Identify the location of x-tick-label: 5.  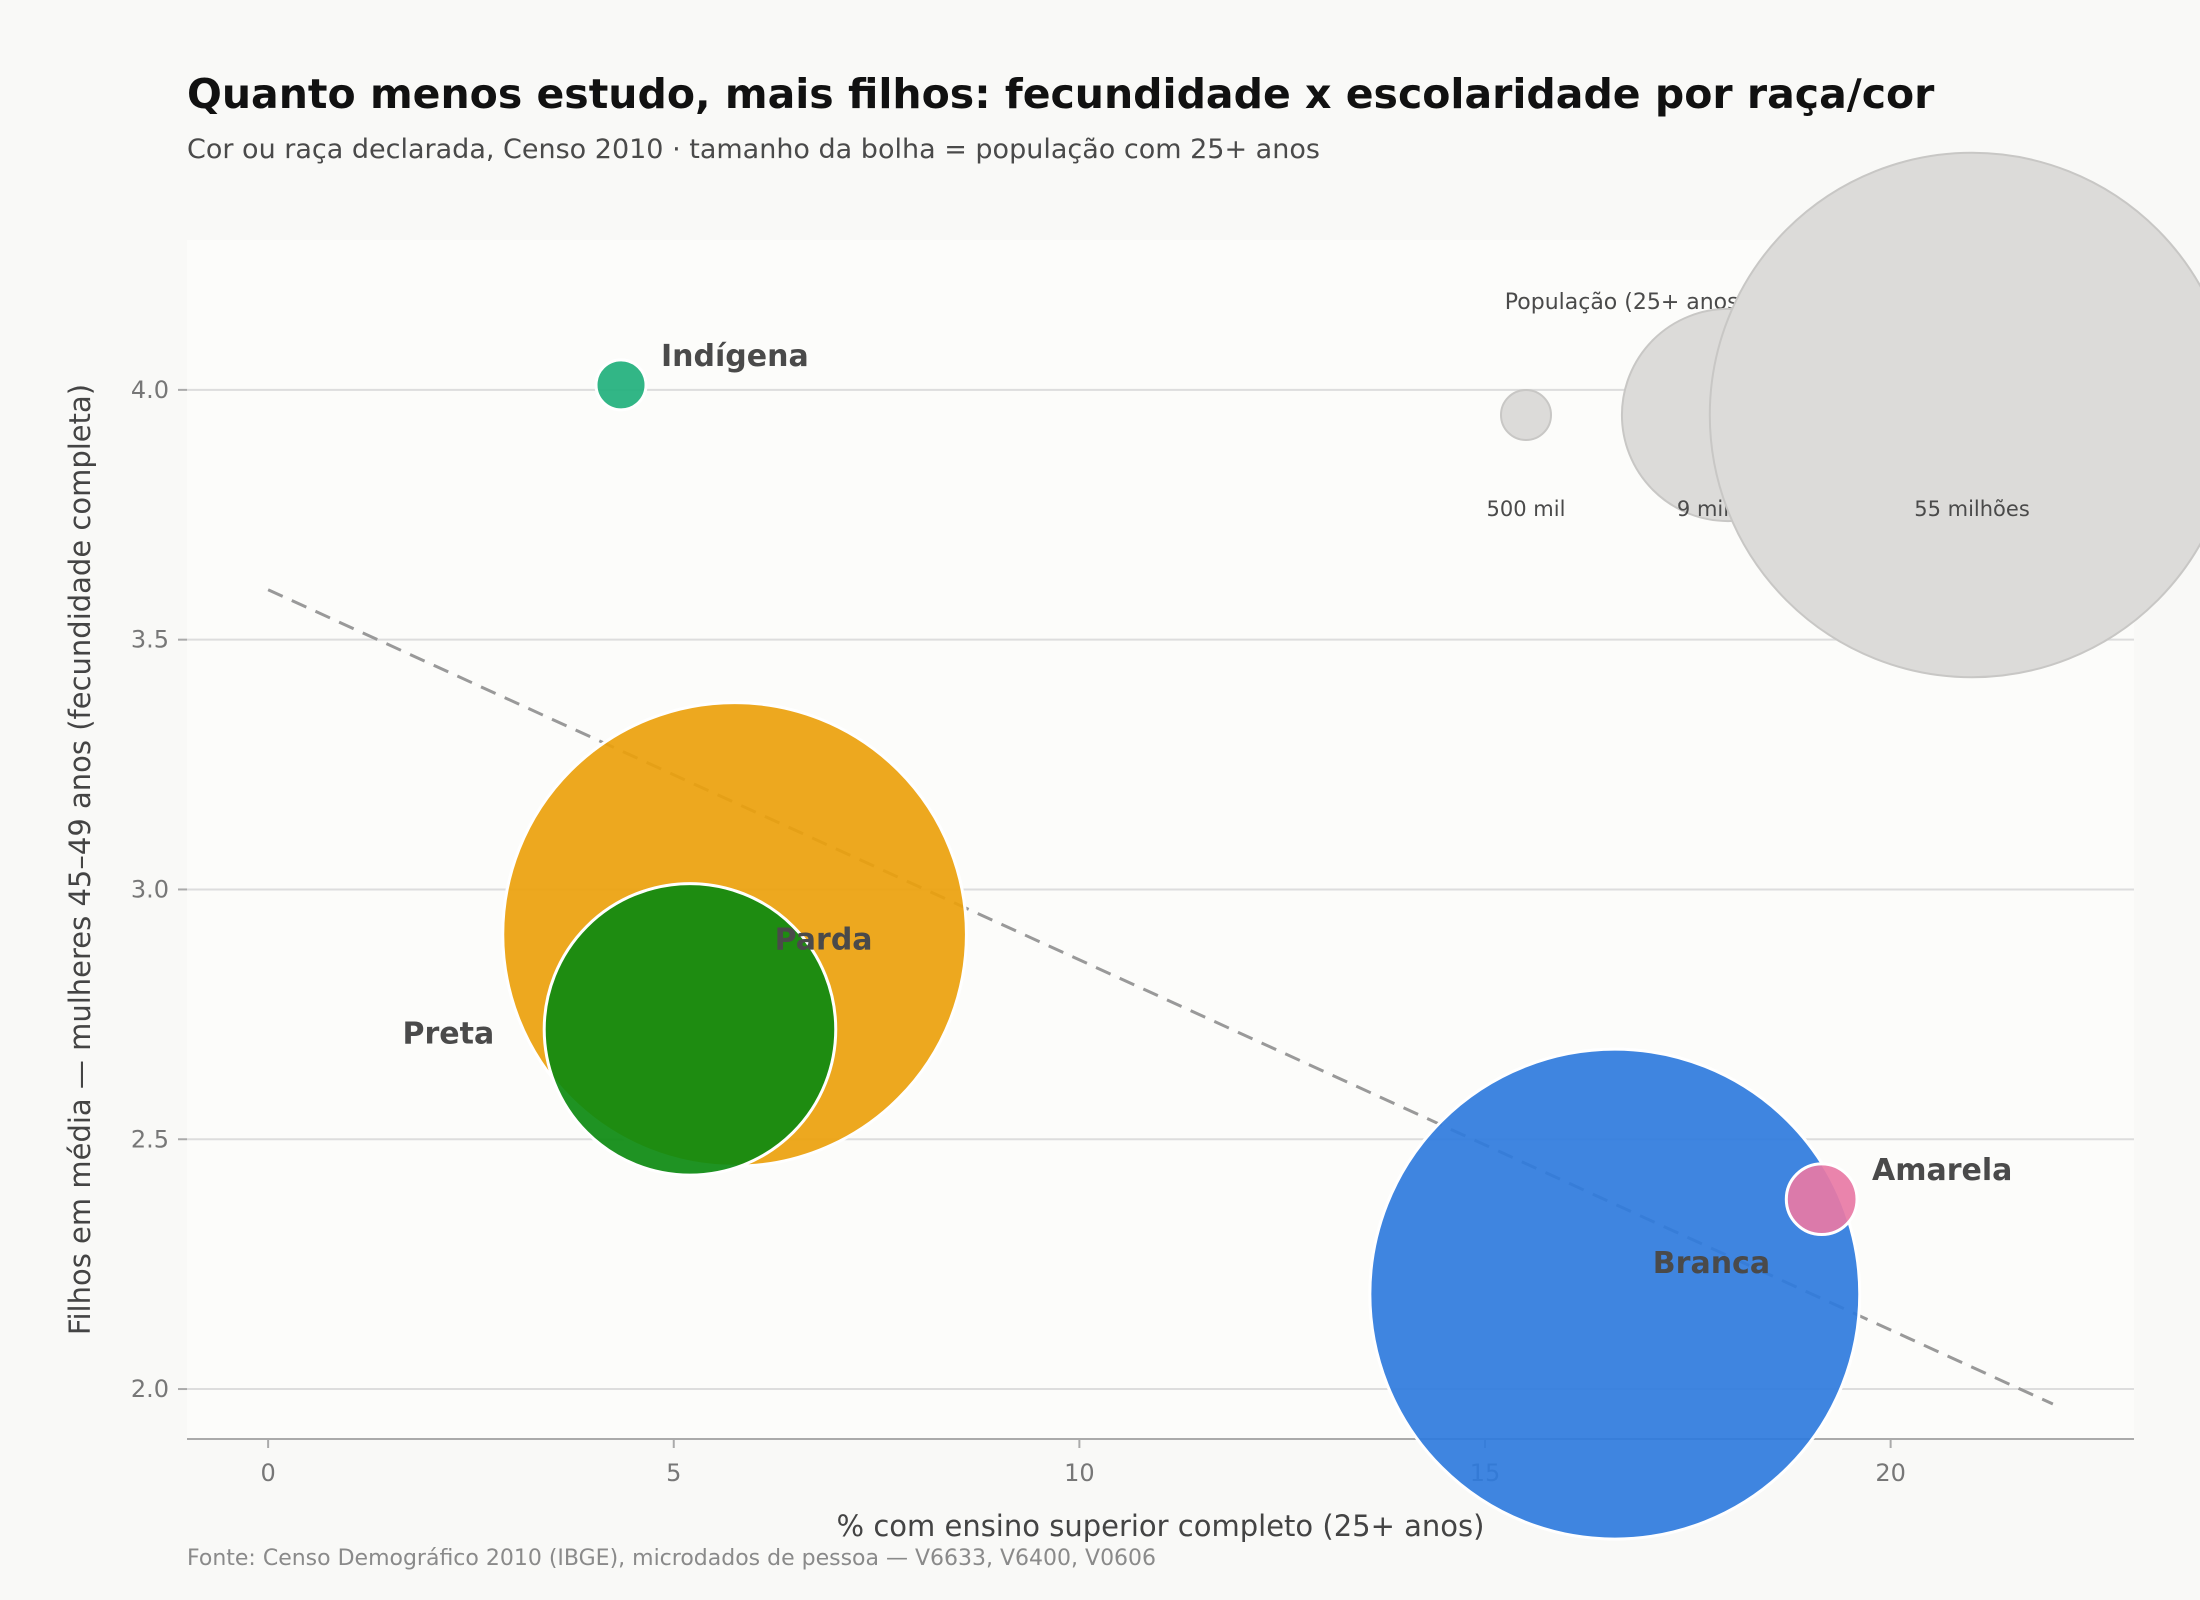
(673, 1473).